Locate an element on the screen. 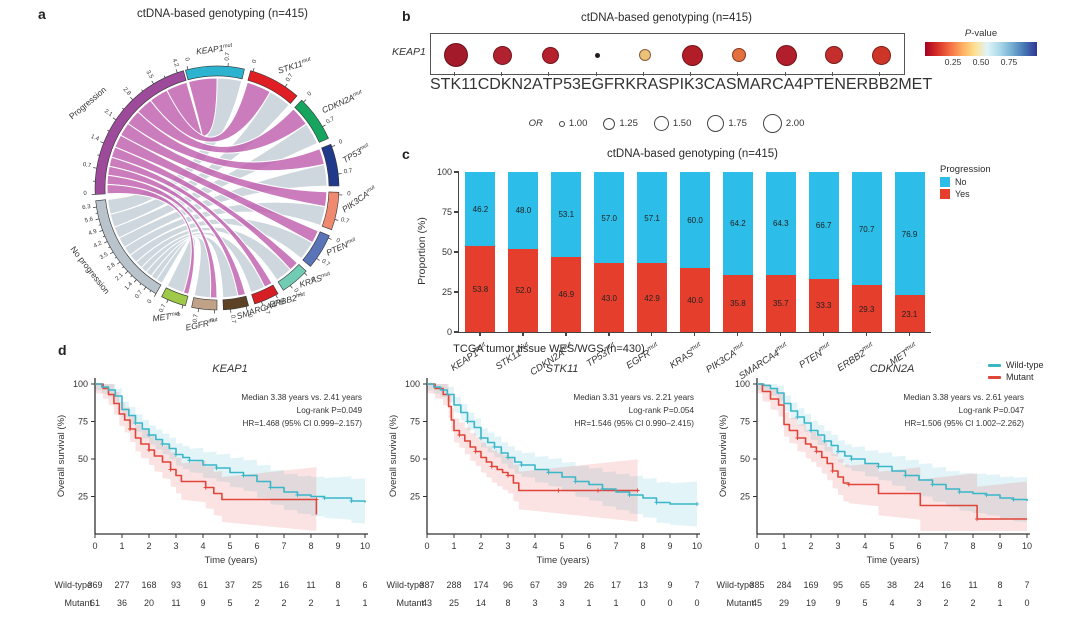 This screenshot has width=1080, height=618. km-x-tick-label: 9 is located at coordinates (337, 546).